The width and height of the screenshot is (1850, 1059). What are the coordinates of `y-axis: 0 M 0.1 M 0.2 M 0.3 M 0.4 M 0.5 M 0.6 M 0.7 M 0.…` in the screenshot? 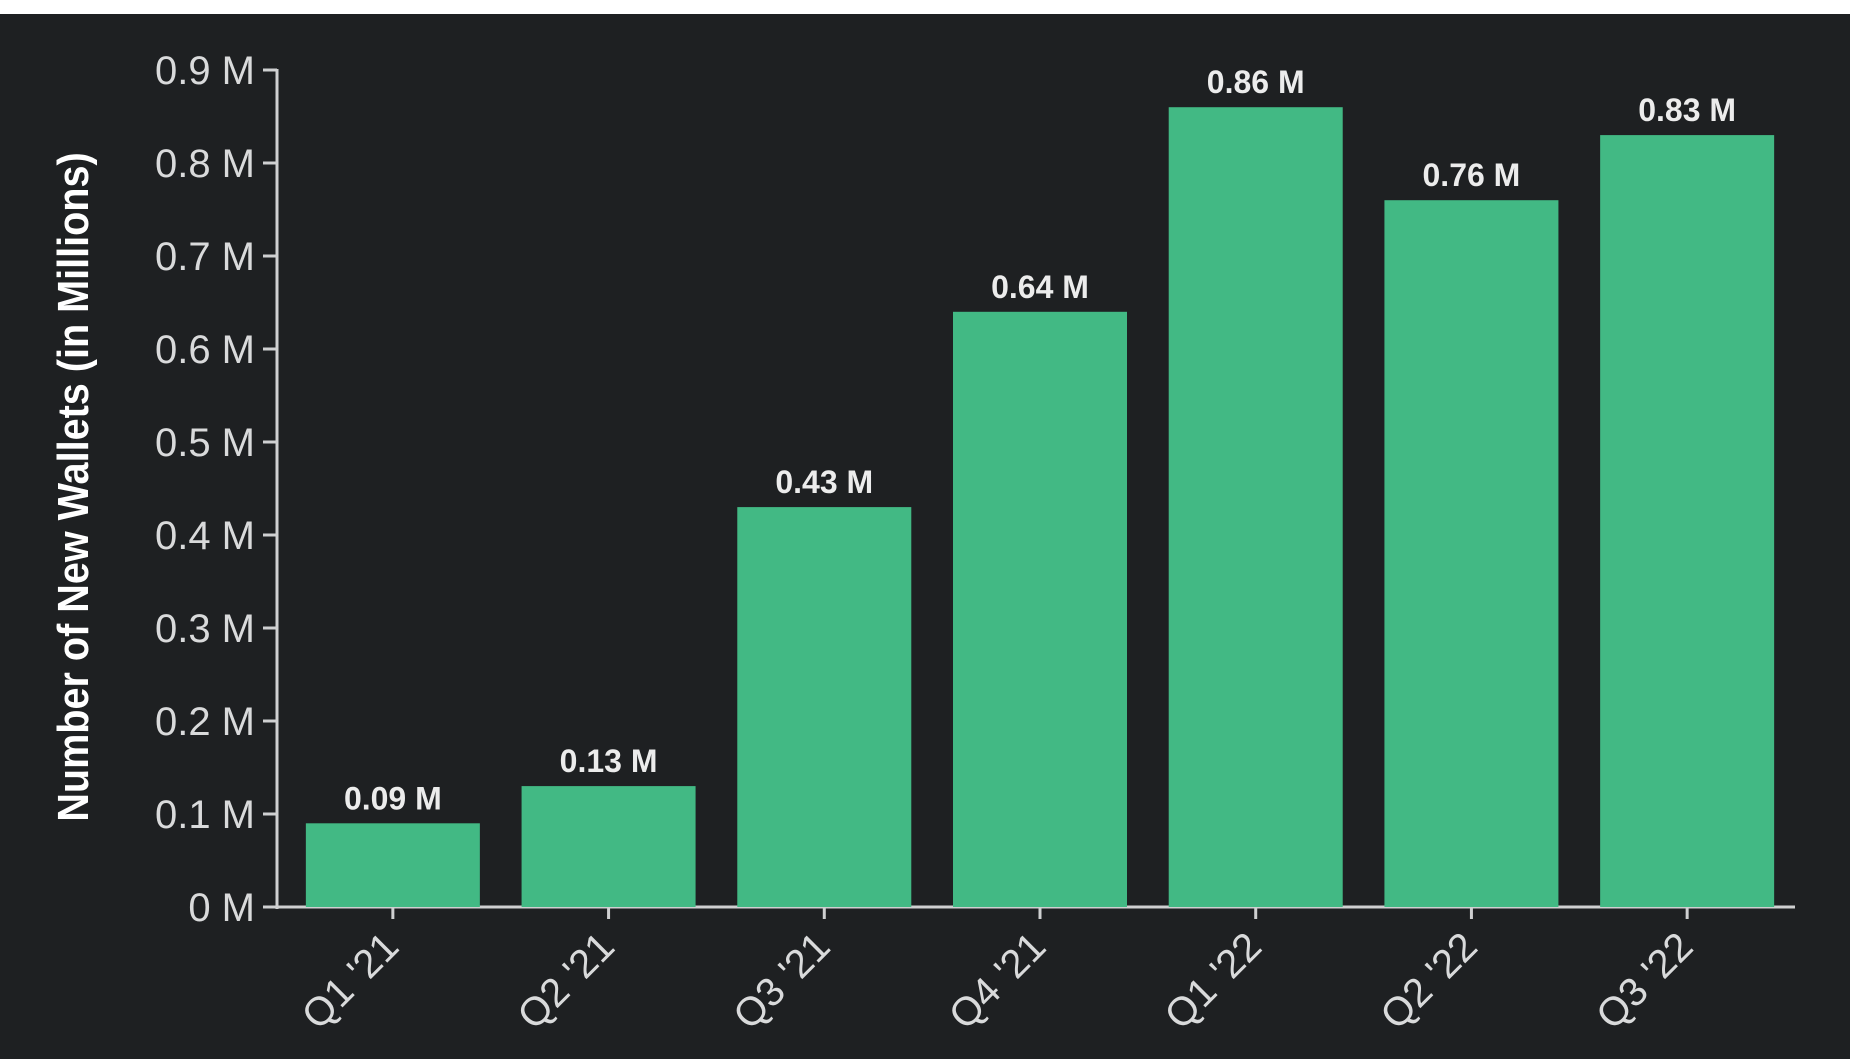 It's located at (217, 489).